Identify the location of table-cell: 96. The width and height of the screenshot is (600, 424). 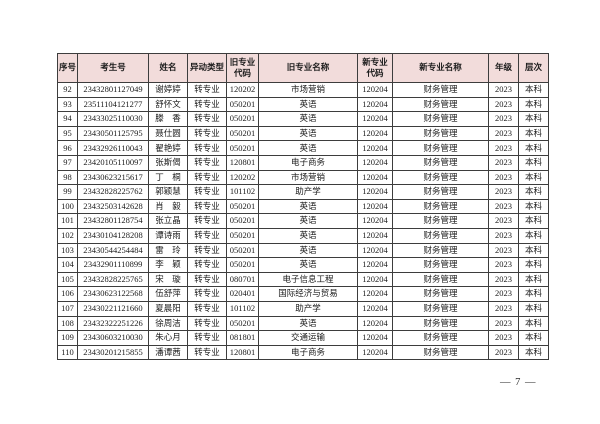
(67, 148).